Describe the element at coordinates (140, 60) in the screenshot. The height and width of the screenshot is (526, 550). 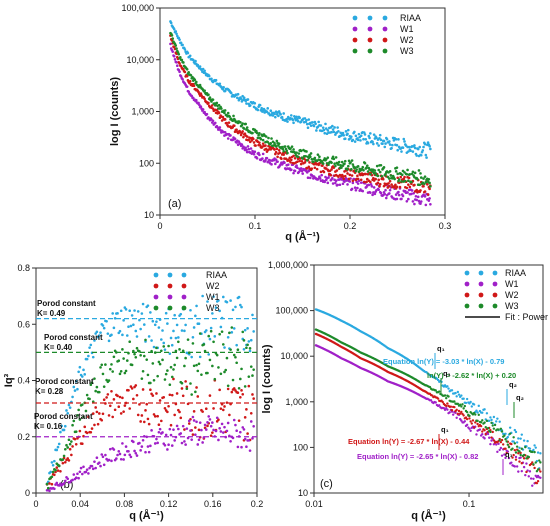
I see `y-tick-label: 10,000` at that location.